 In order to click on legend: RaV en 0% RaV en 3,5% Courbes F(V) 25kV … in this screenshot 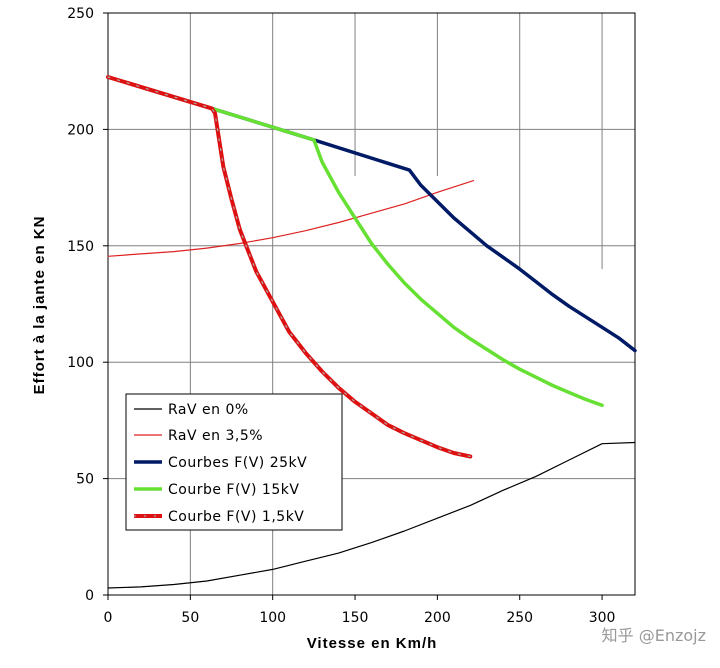, I will do `click(234, 462)`.